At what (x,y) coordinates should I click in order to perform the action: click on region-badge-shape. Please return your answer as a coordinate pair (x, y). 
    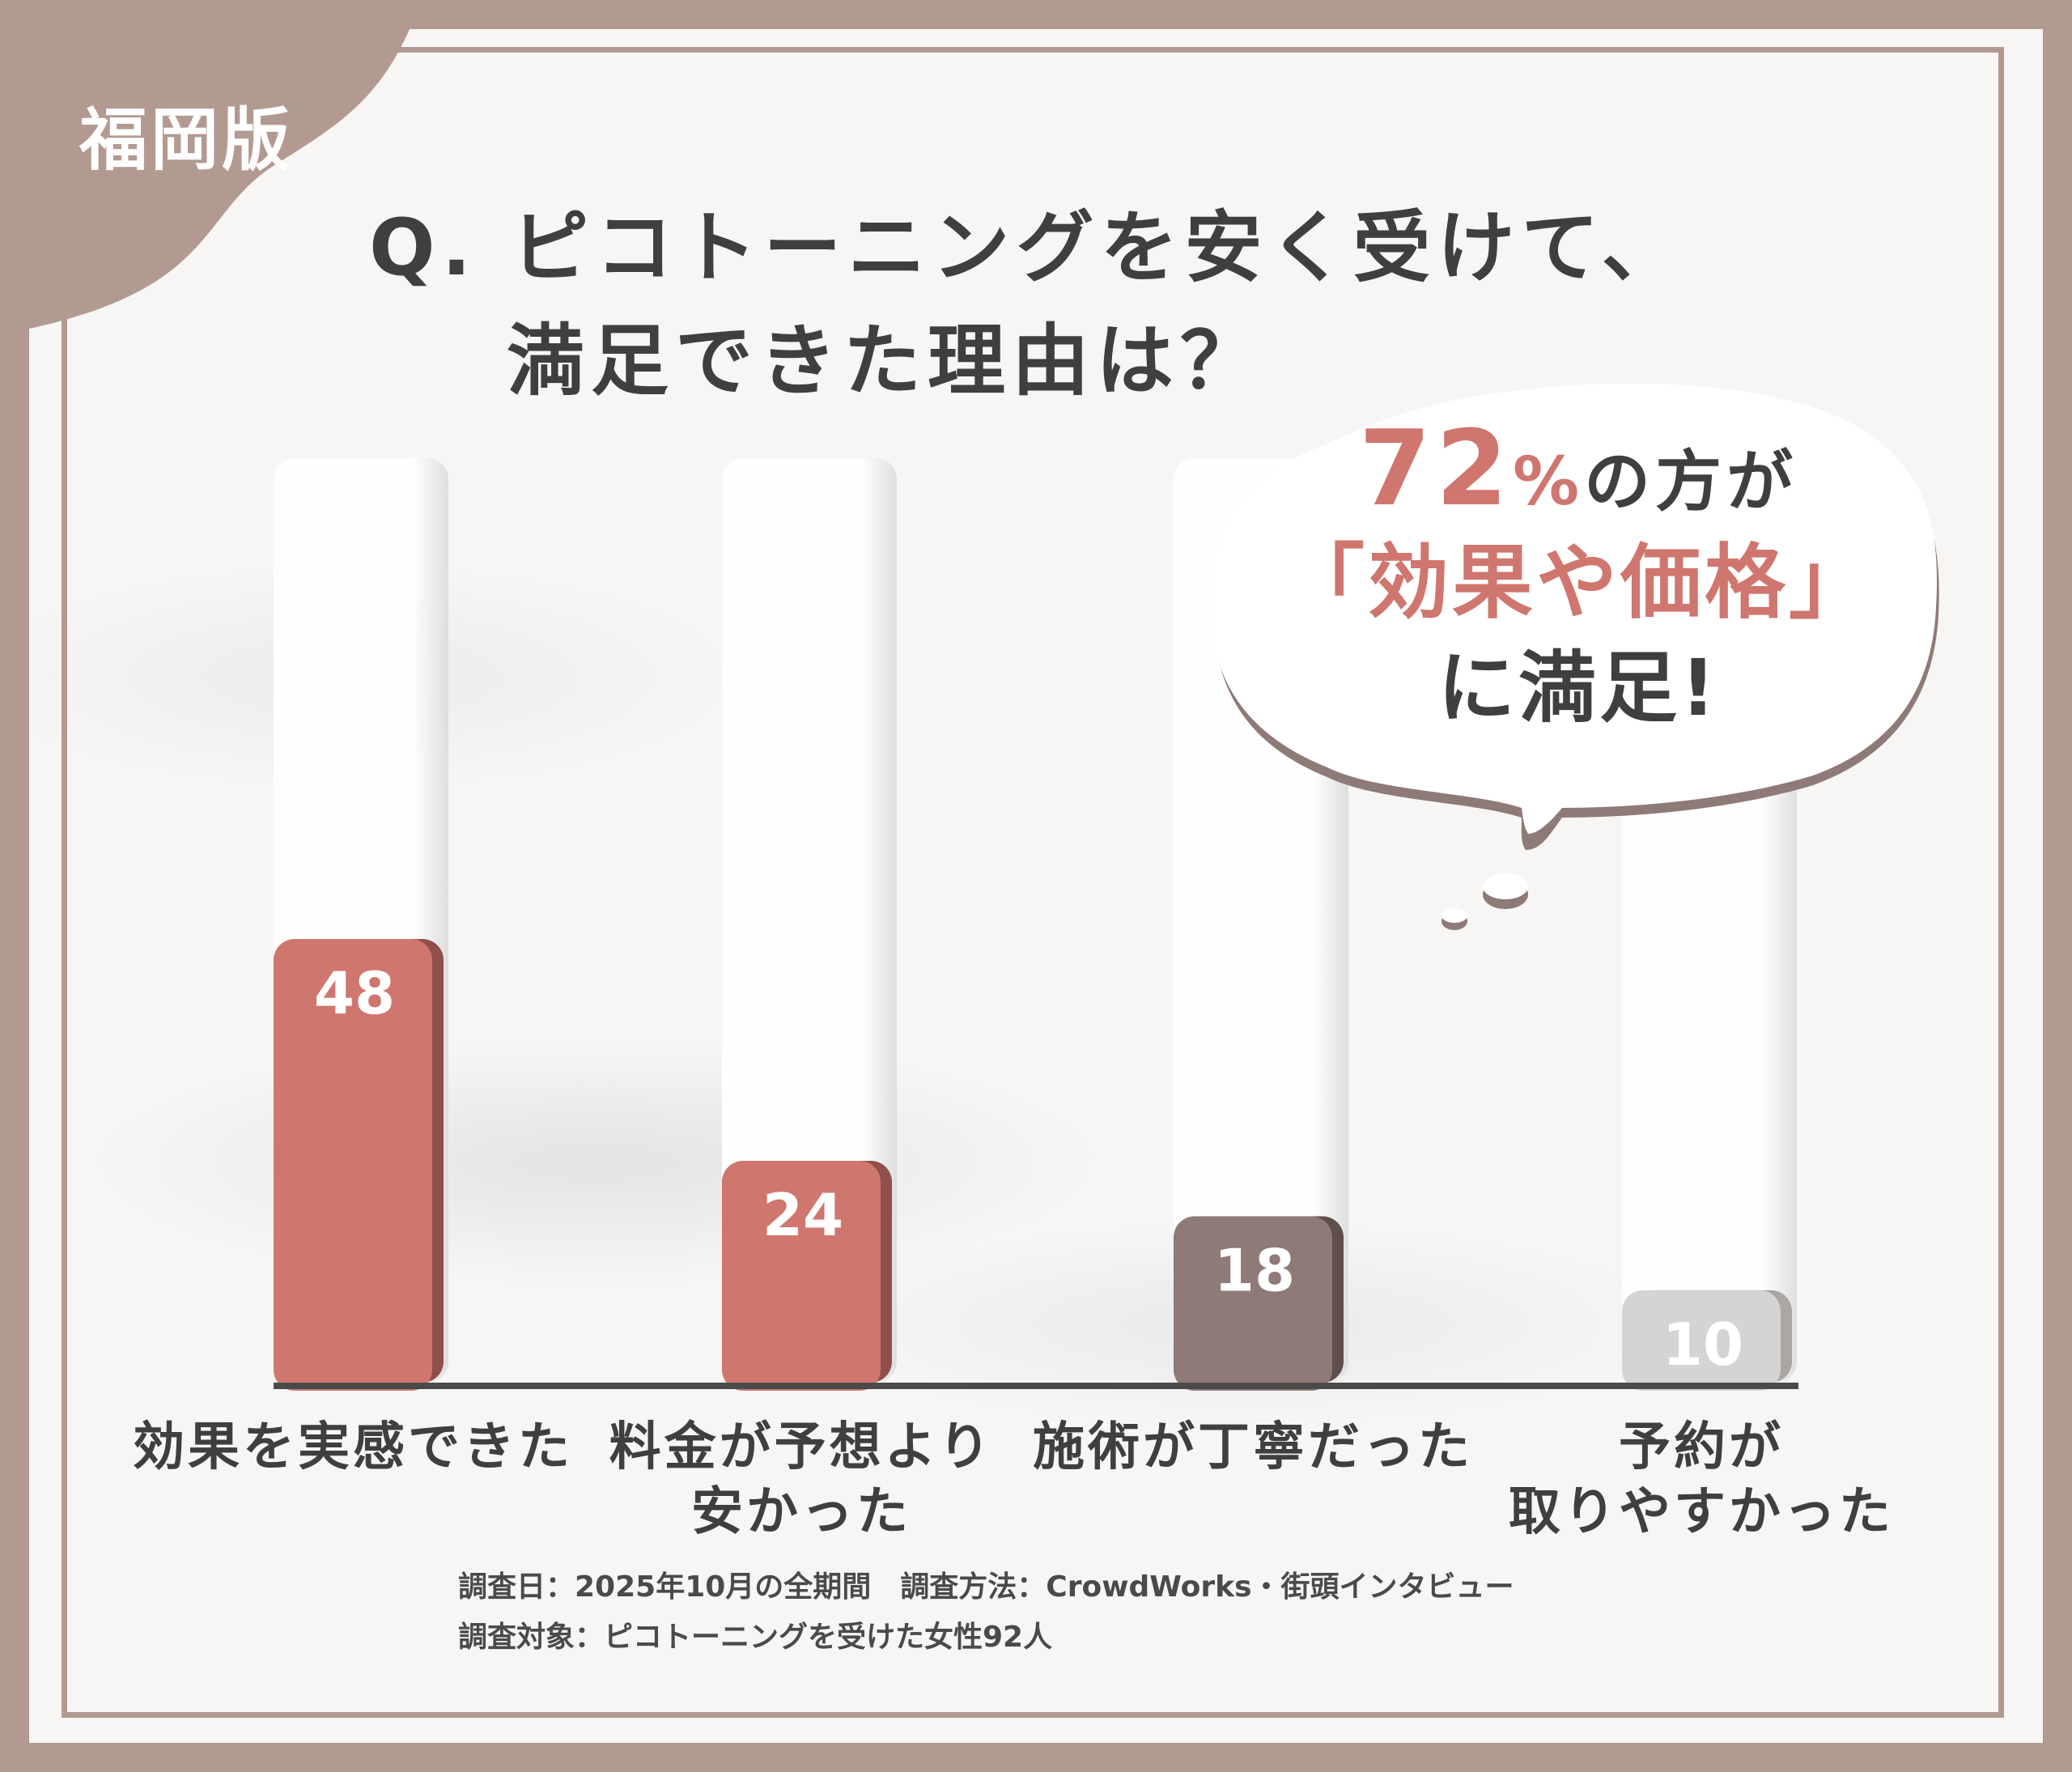
    Looking at the image, I should click on (219, 179).